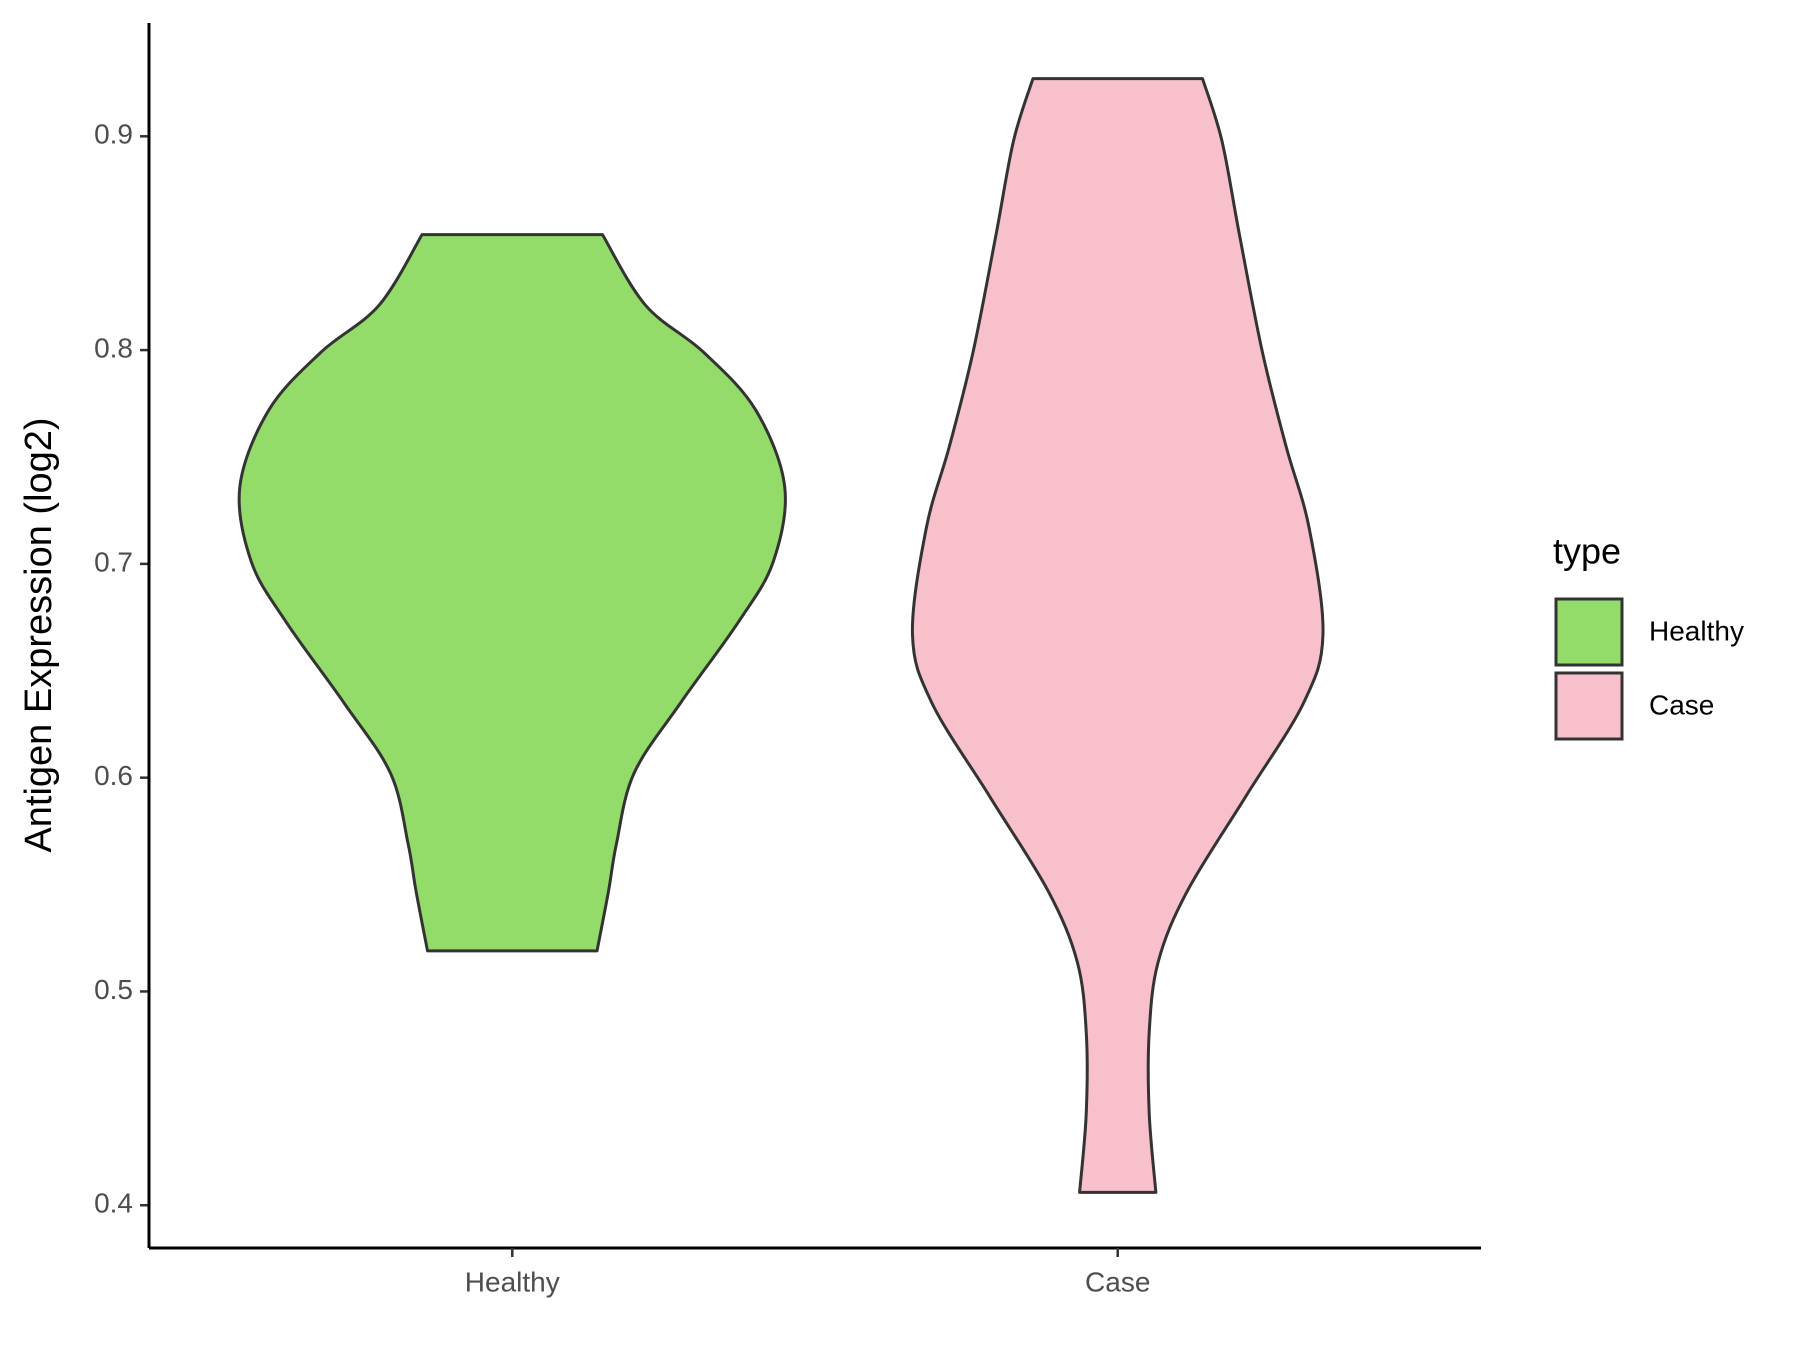 The width and height of the screenshot is (1800, 1350). Describe the element at coordinates (113, 1203) in the screenshot. I see `y-tick-label: 0.4` at that location.